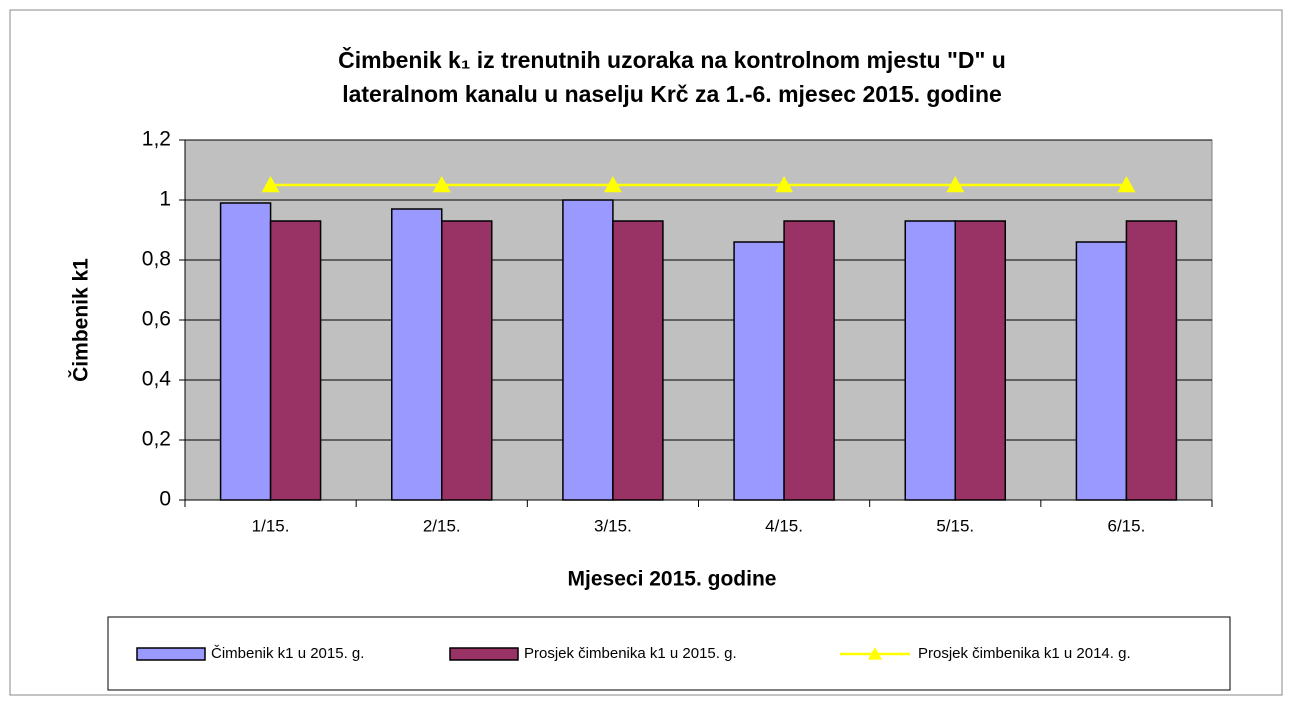  I want to click on legend, so click(669, 653).